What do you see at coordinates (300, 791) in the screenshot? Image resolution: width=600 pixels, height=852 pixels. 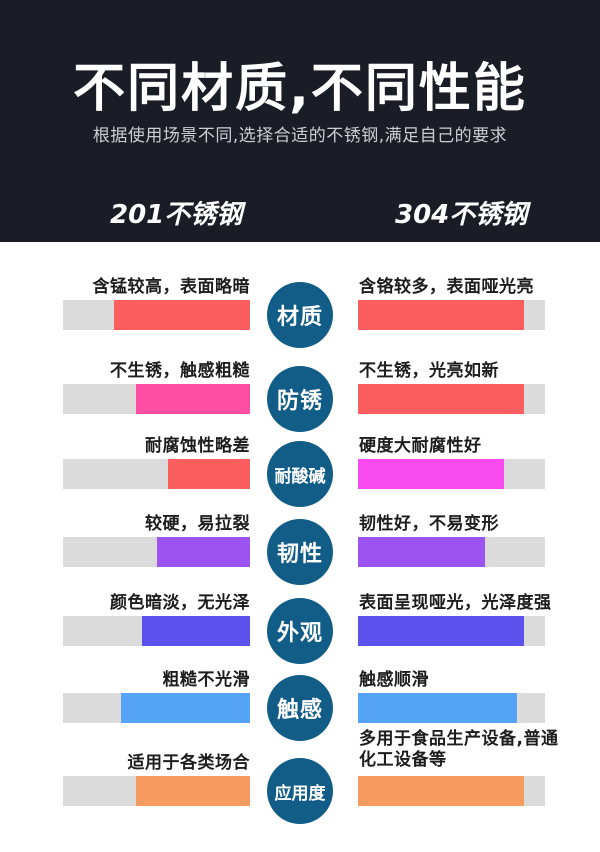 I see `category-badge-application: 应用度` at bounding box center [300, 791].